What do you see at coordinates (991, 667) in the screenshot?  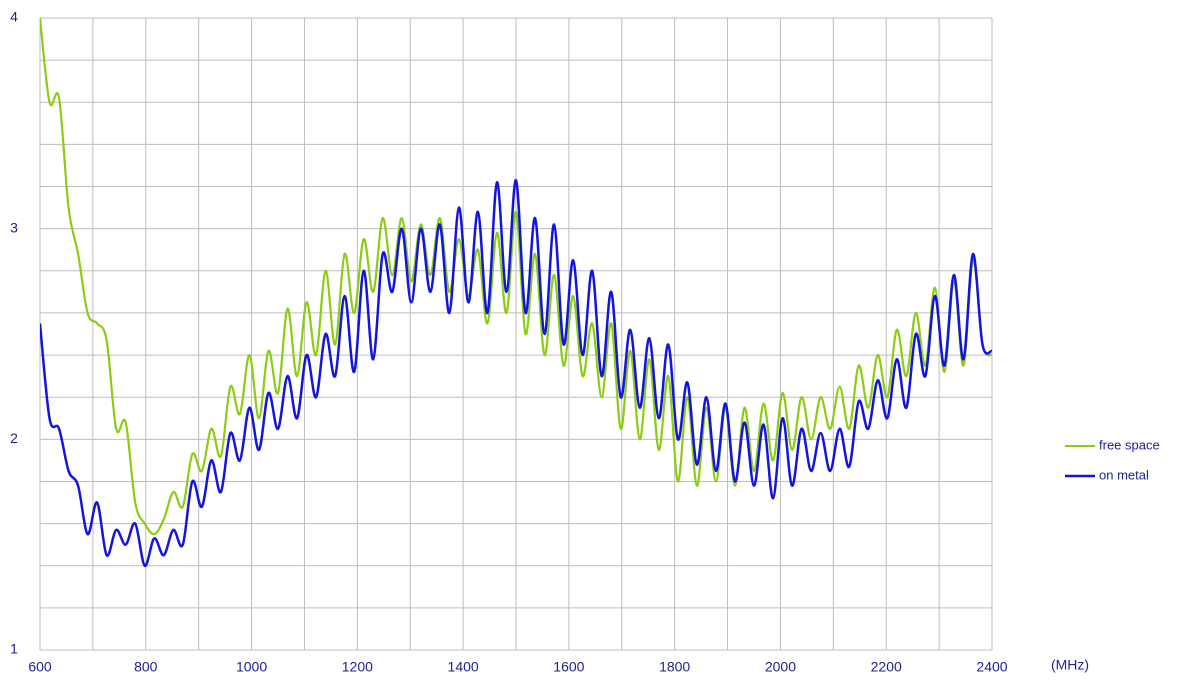 I see `x-tick-label: 2400` at bounding box center [991, 667].